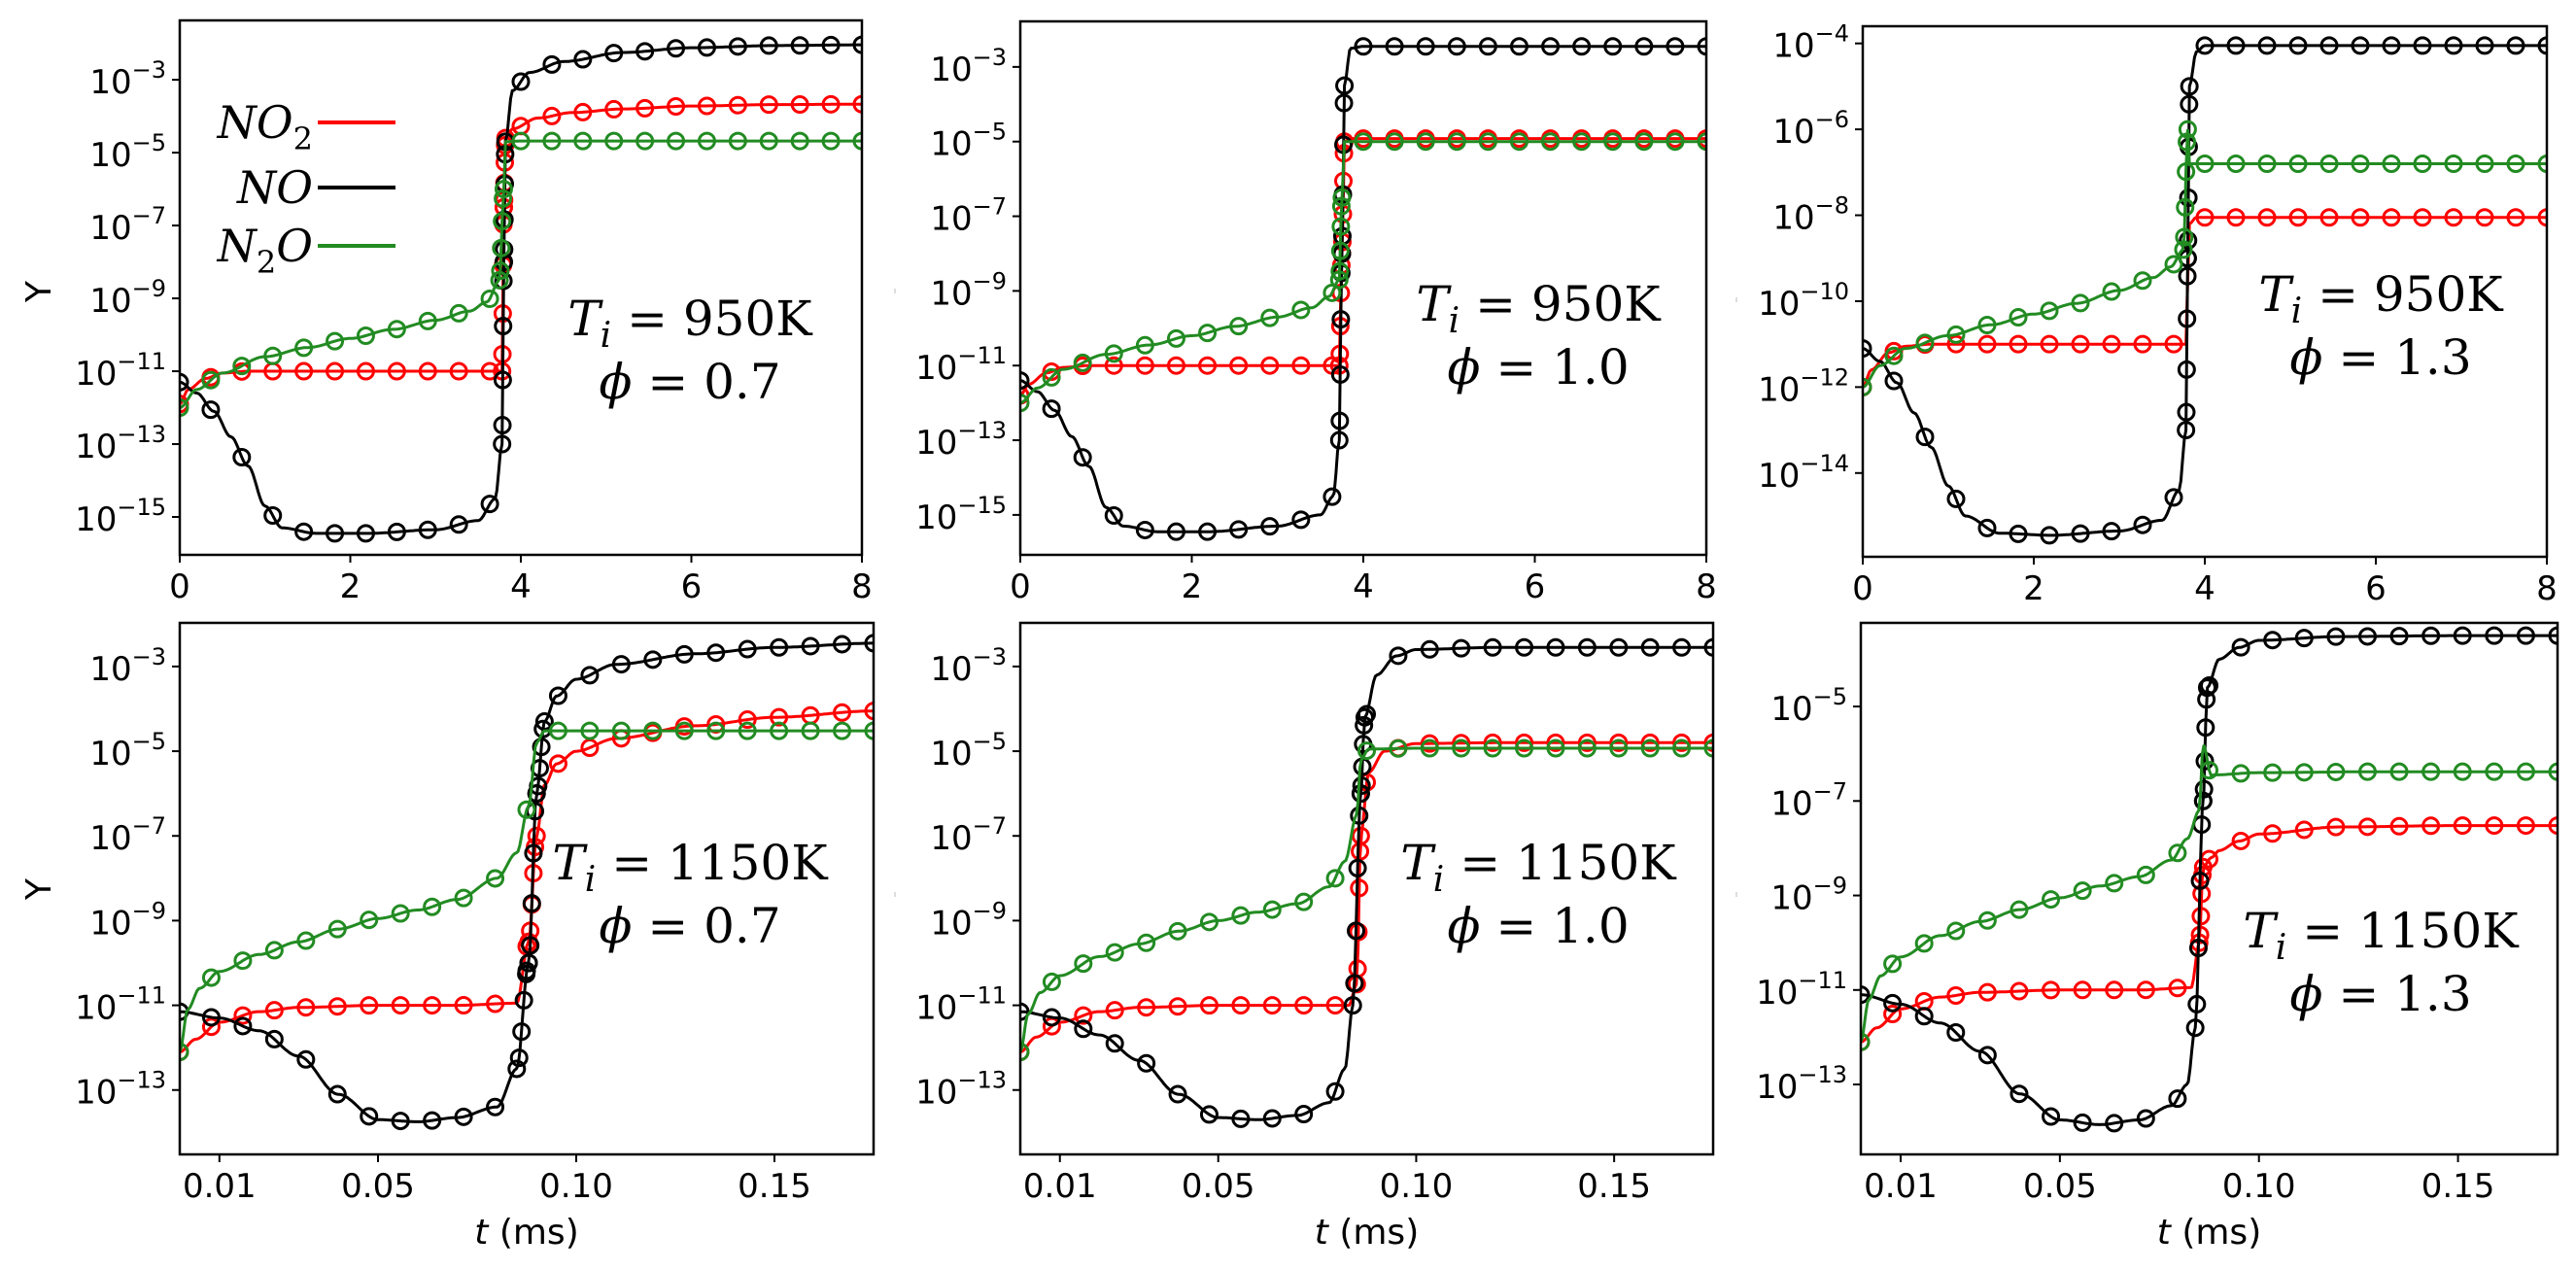 The height and width of the screenshot is (1271, 2576). I want to click on x-tick-label: 0, so click(1863, 588).